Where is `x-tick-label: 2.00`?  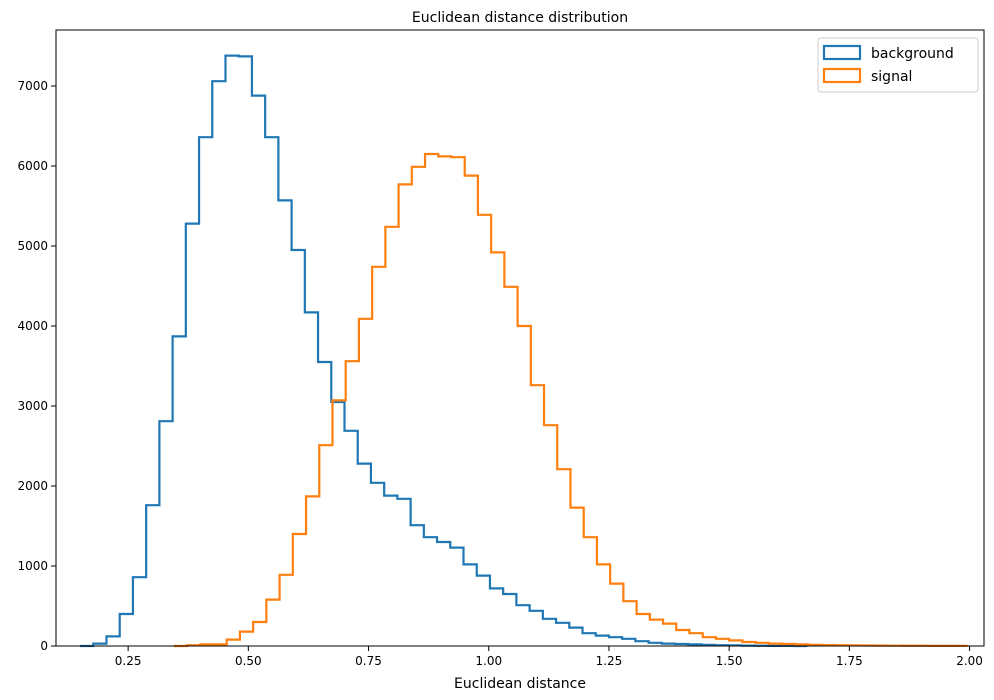
x-tick-label: 2.00 is located at coordinates (969, 661).